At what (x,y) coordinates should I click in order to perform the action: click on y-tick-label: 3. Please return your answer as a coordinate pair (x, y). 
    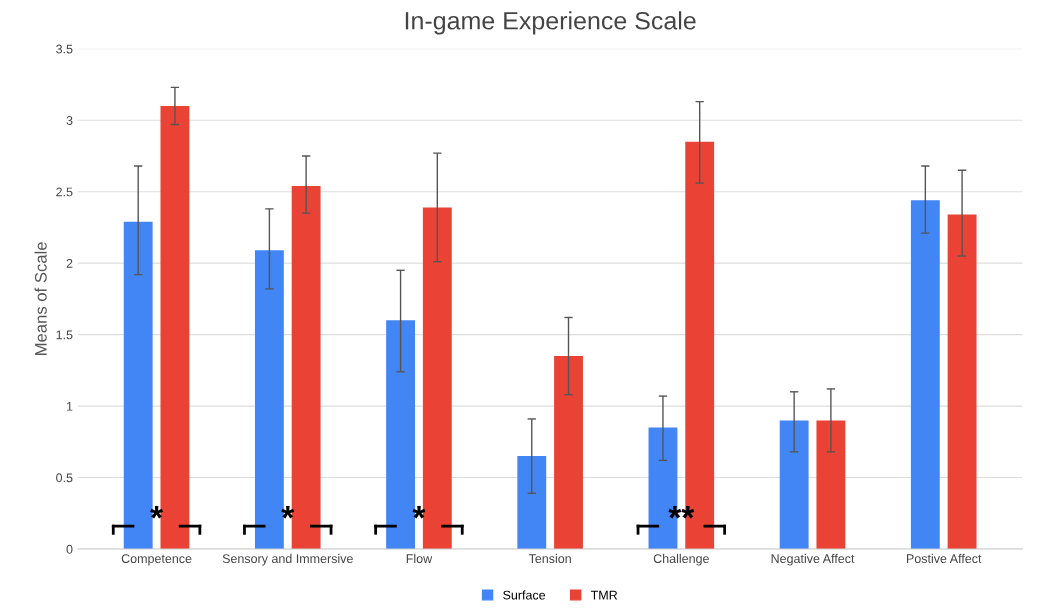
    Looking at the image, I should click on (69, 120).